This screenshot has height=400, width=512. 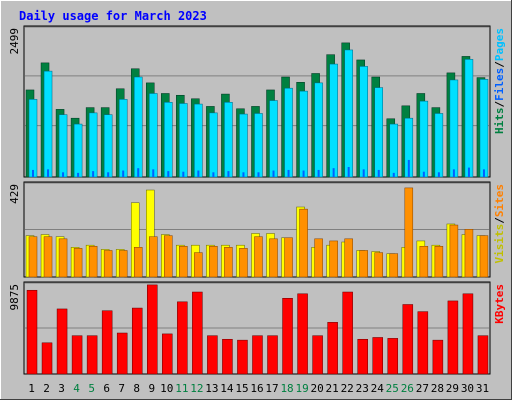 What do you see at coordinates (392, 388) in the screenshot?
I see `x-tick-label-day-25: 25` at bounding box center [392, 388].